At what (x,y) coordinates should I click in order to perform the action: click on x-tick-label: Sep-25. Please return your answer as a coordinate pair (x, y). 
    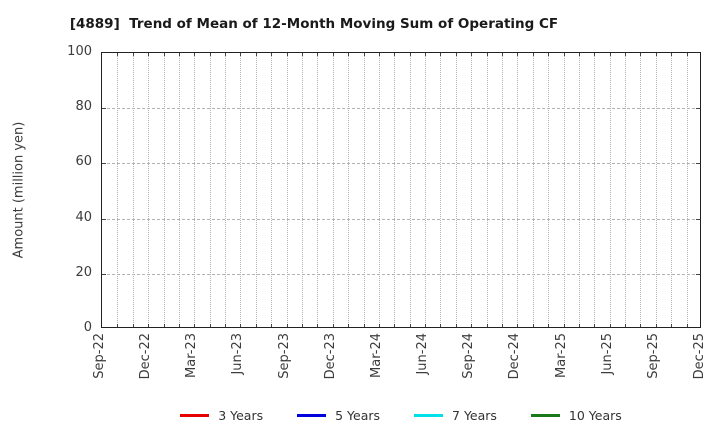
    Looking at the image, I should click on (653, 356).